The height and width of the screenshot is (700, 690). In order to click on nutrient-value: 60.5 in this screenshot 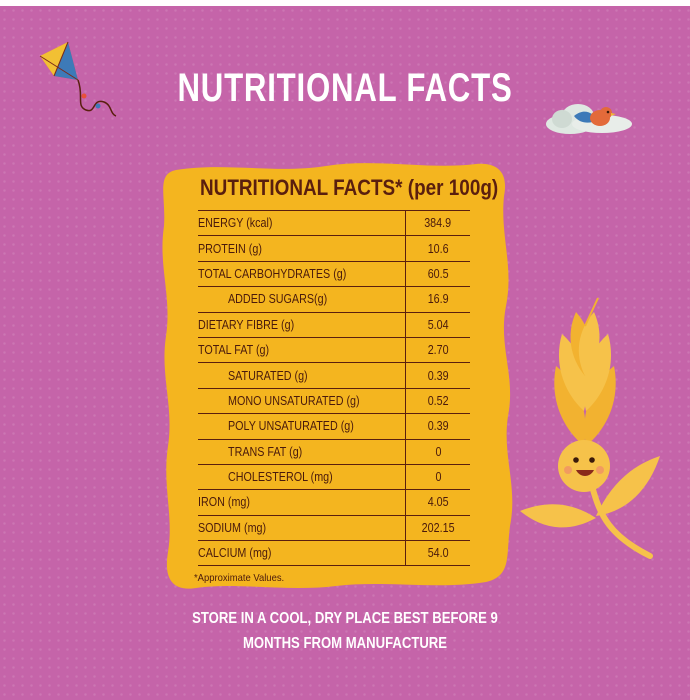, I will do `click(437, 274)`.